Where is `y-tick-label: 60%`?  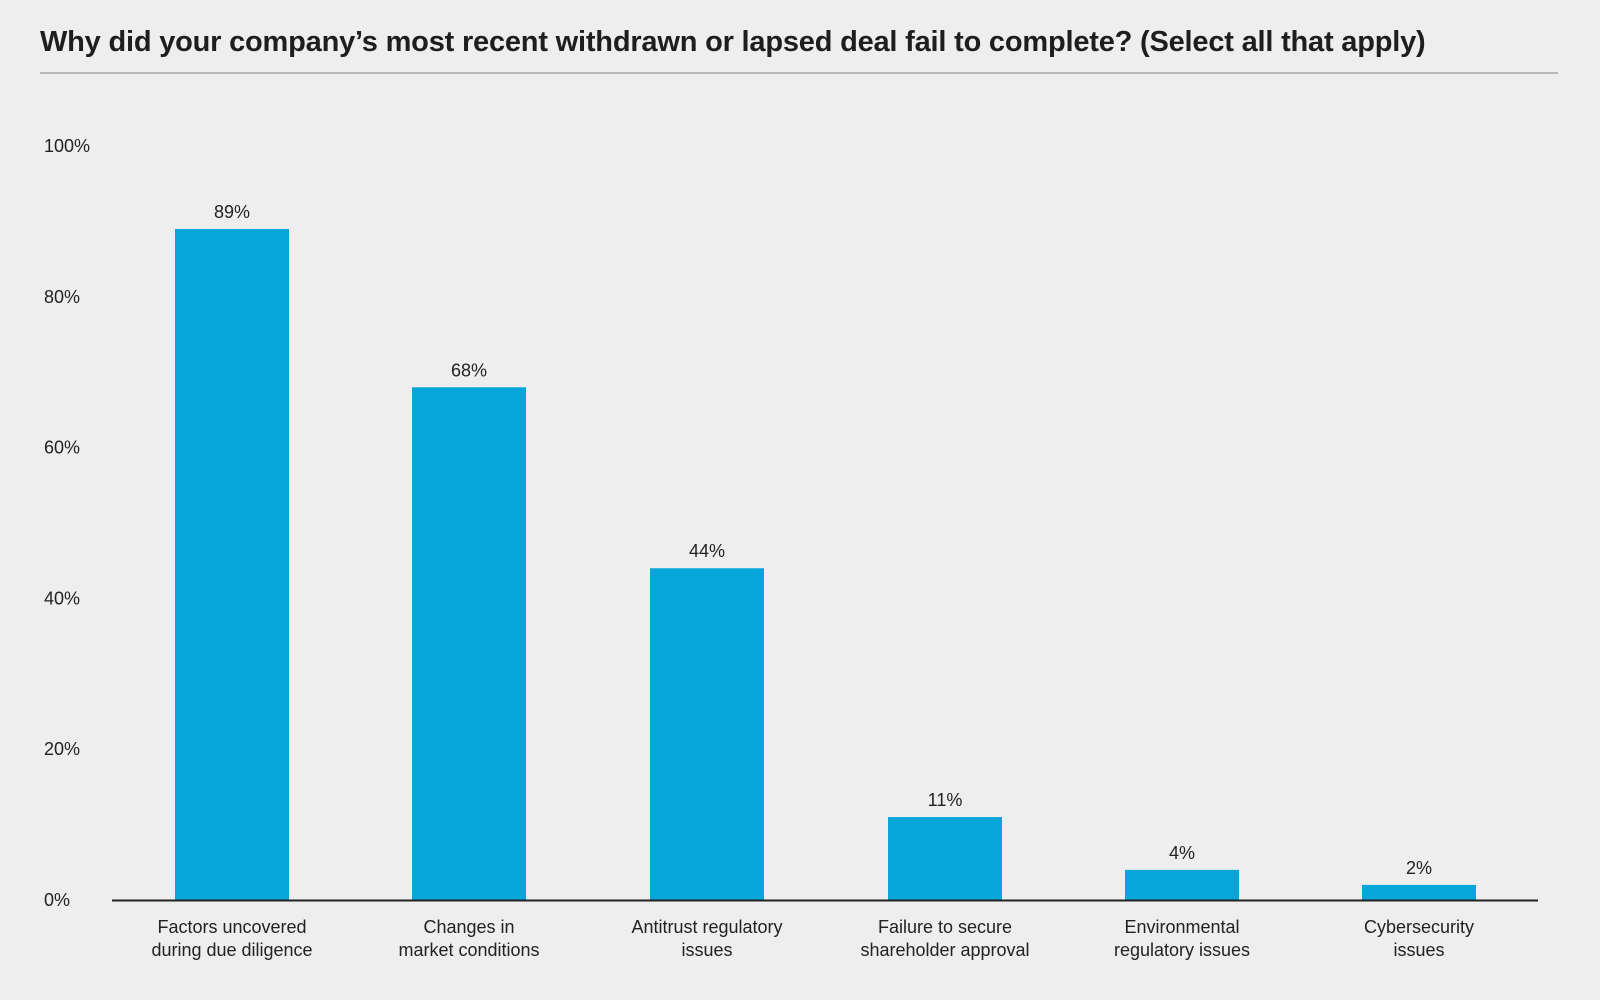
y-tick-label: 60% is located at coordinates (62, 448).